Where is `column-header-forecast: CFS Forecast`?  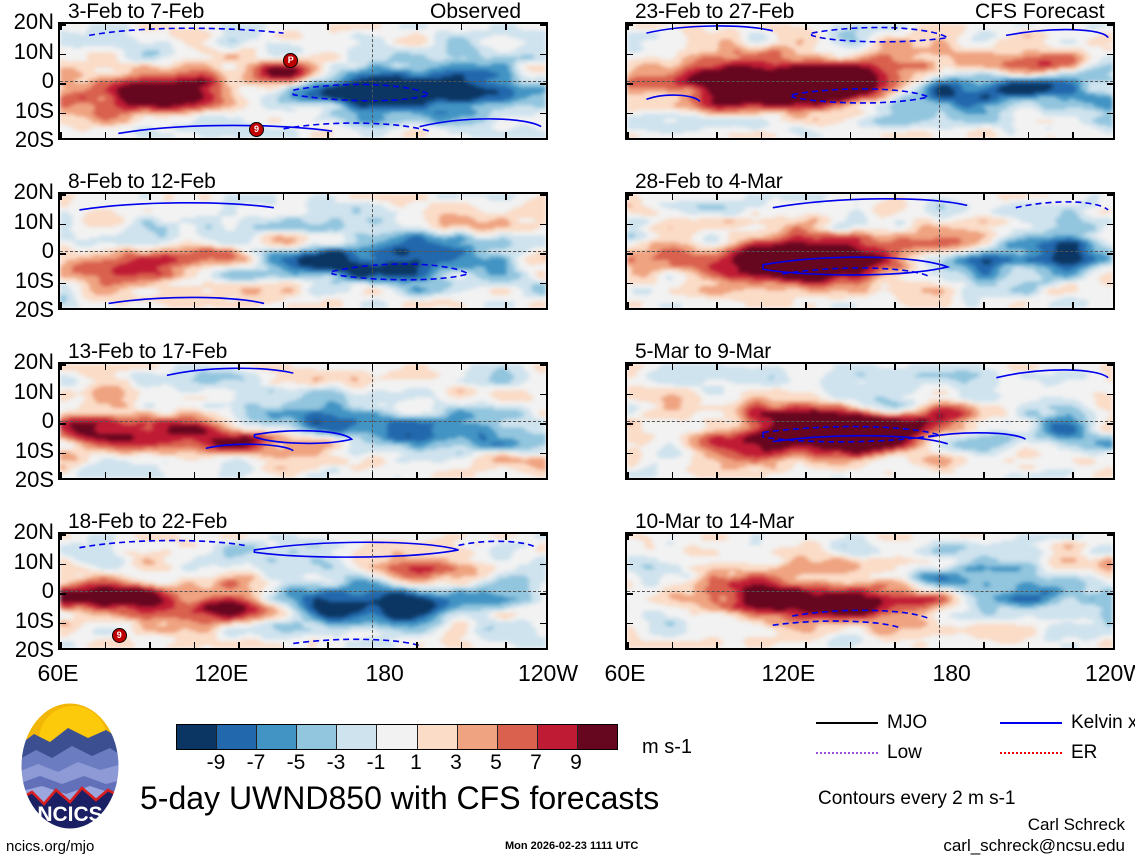 column-header-forecast: CFS Forecast is located at coordinates (1040, 11).